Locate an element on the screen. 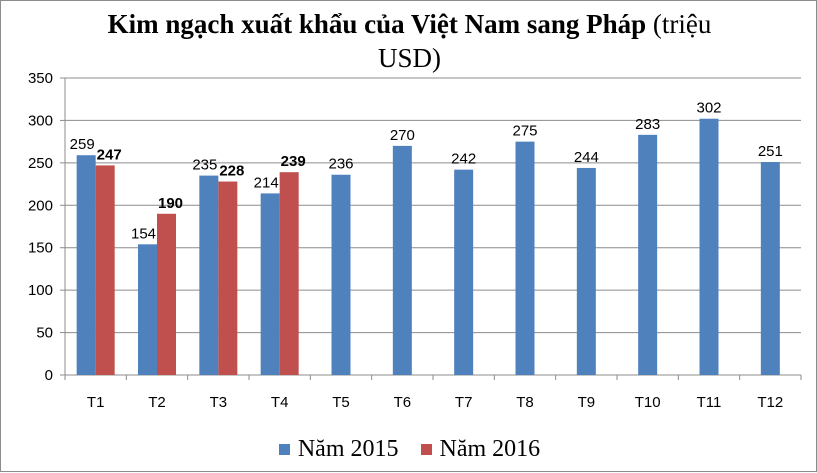 The width and height of the screenshot is (817, 473). x-tick-label-T10: T10 is located at coordinates (648, 402).